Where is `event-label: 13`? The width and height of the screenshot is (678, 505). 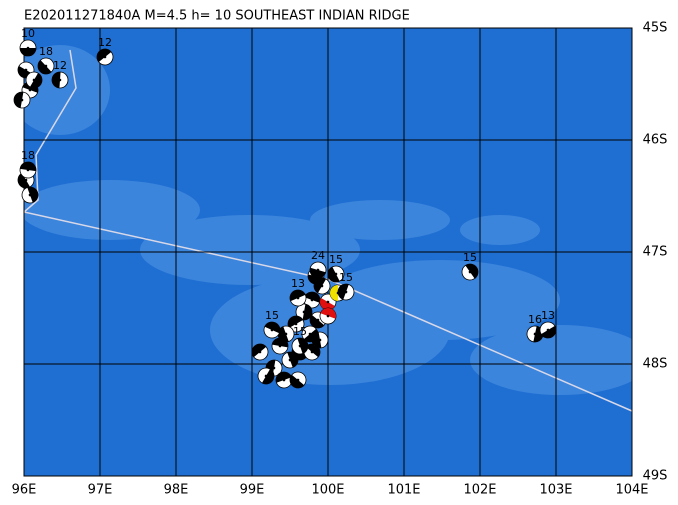
event-label: 13 is located at coordinates (298, 283).